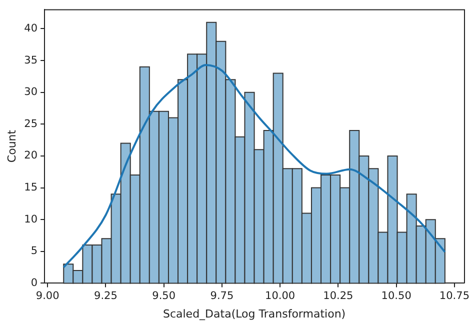  Describe the element at coordinates (454, 296) in the screenshot. I see `x-tick-label: 10.75` at that location.